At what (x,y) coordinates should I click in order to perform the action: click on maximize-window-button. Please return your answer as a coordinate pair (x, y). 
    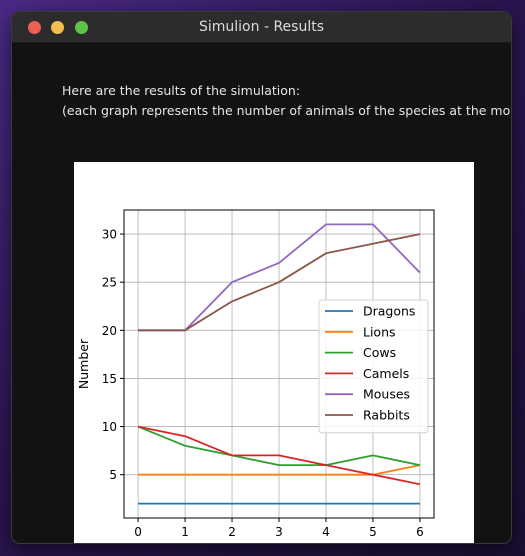
    Looking at the image, I should click on (81, 27).